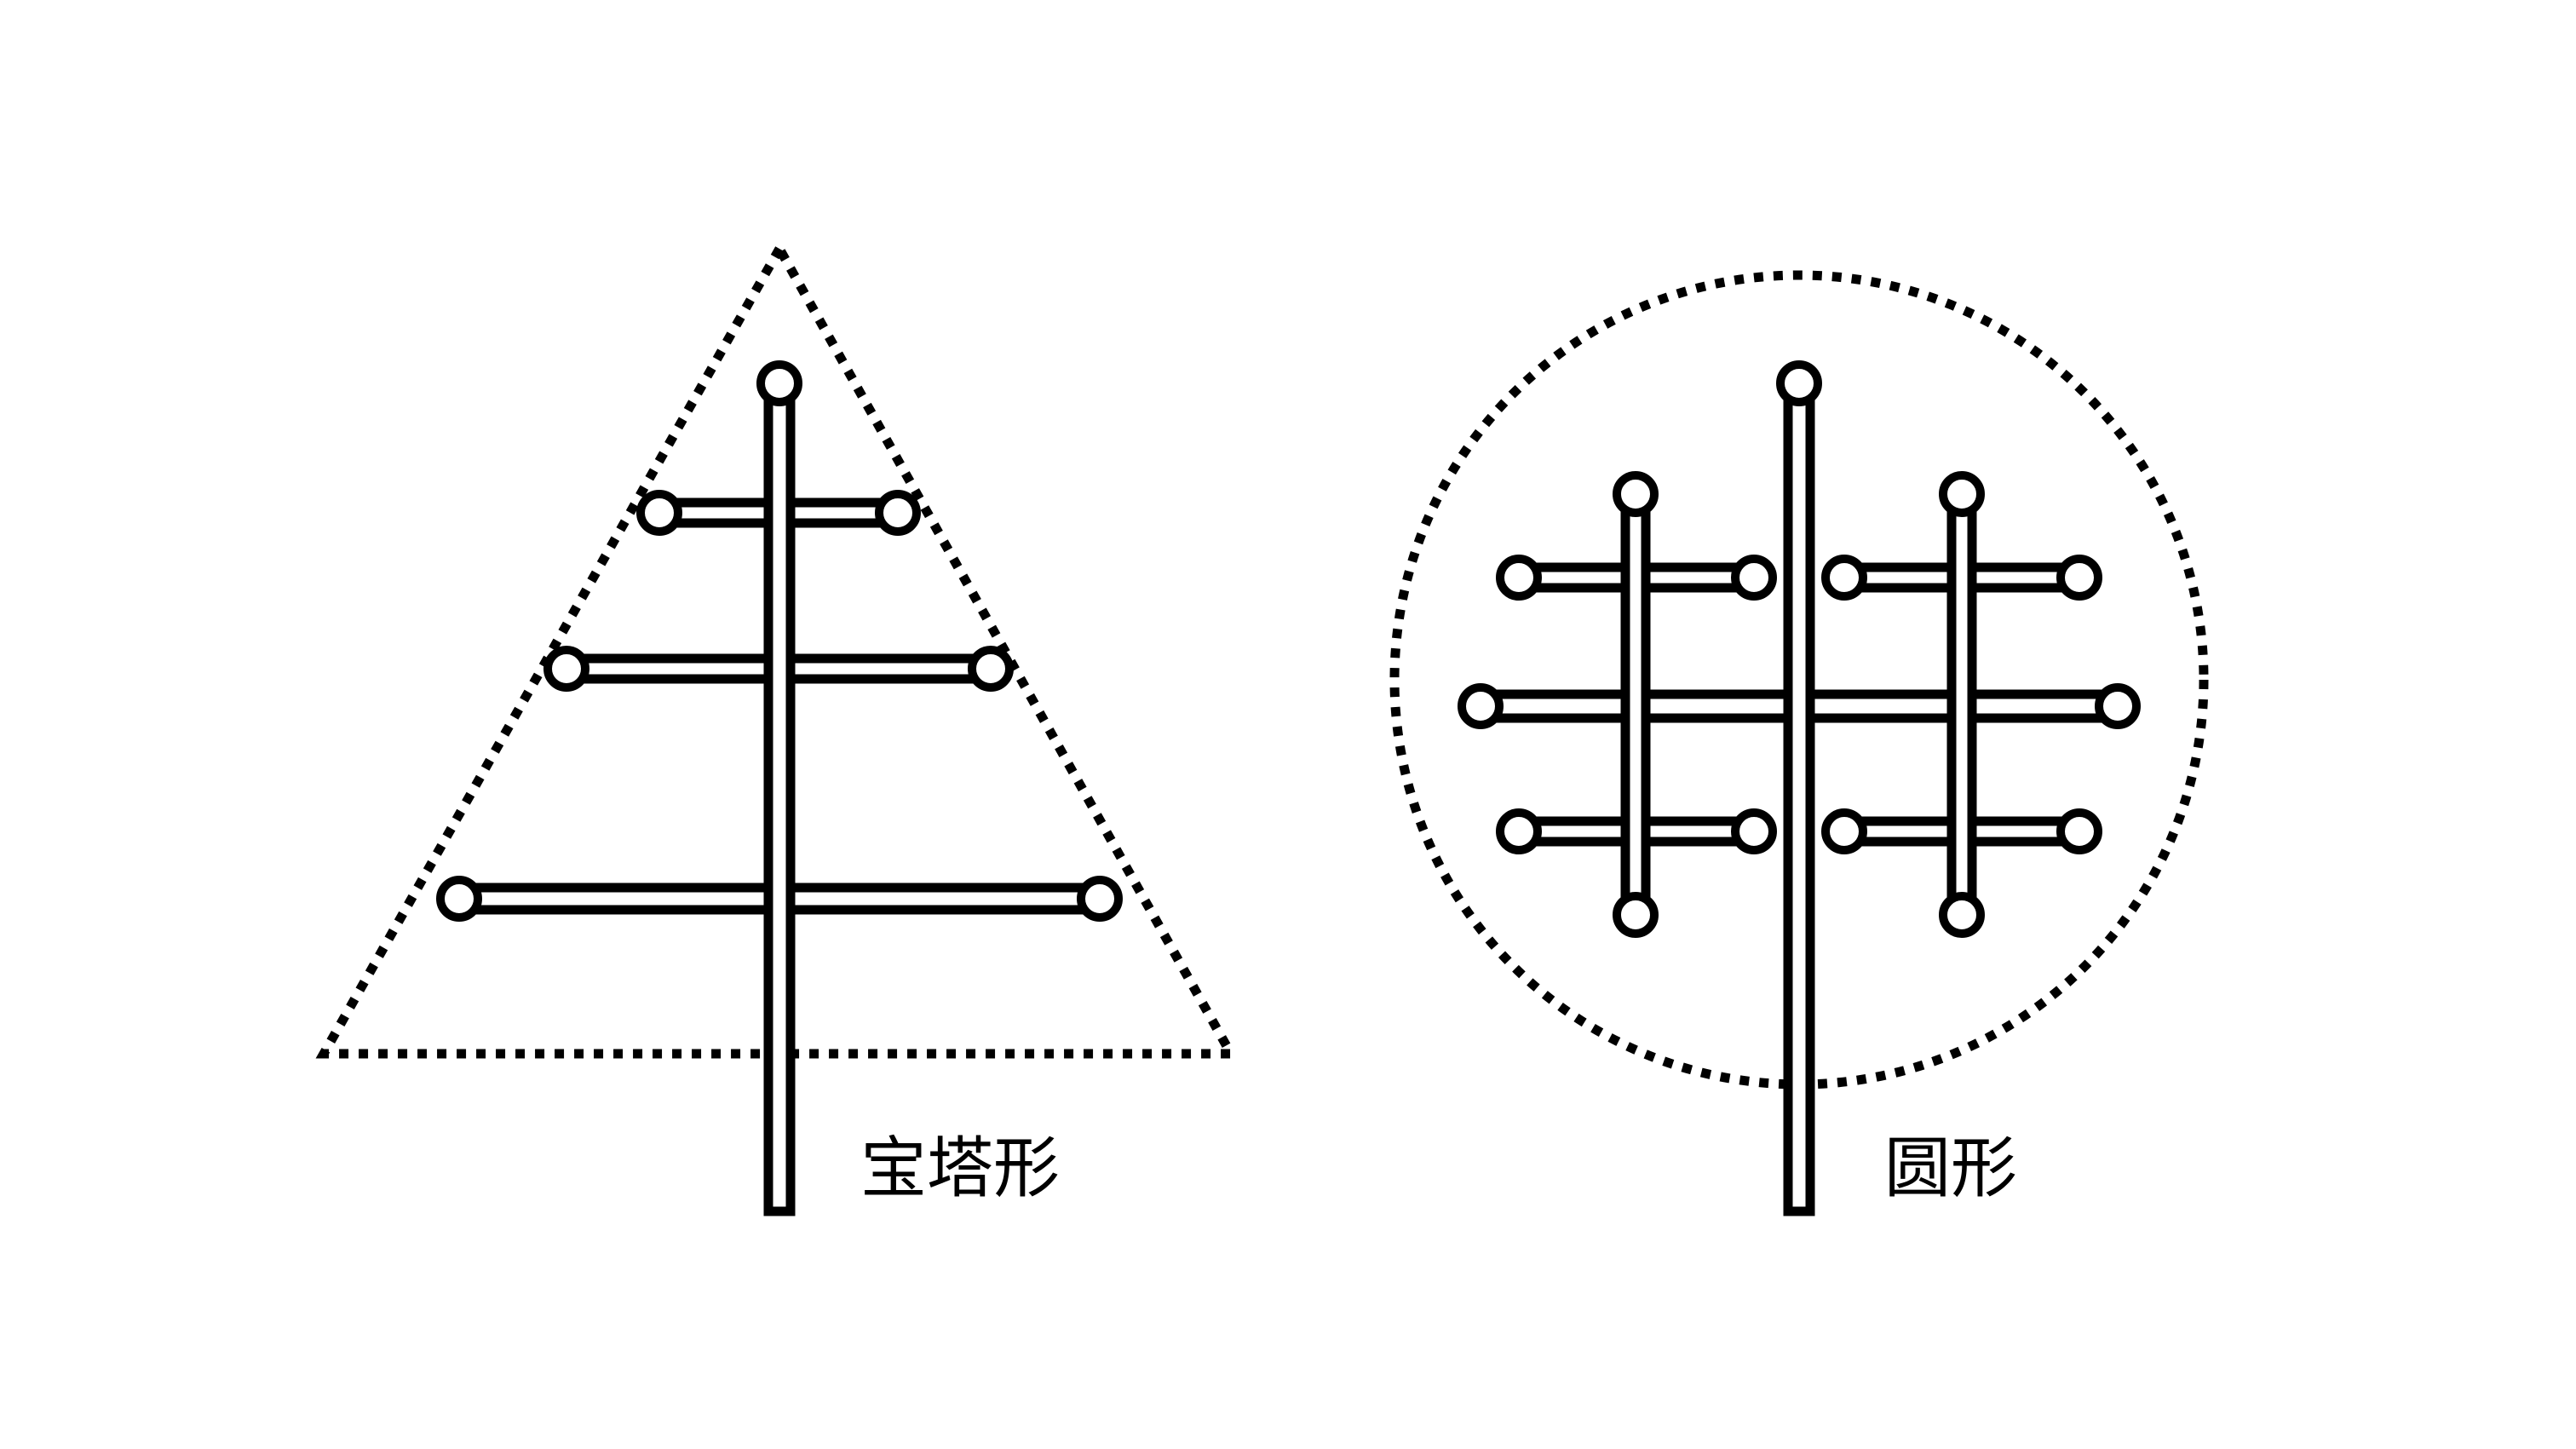  What do you see at coordinates (1962, 705) in the screenshot?
I see `round-right-lateral` at bounding box center [1962, 705].